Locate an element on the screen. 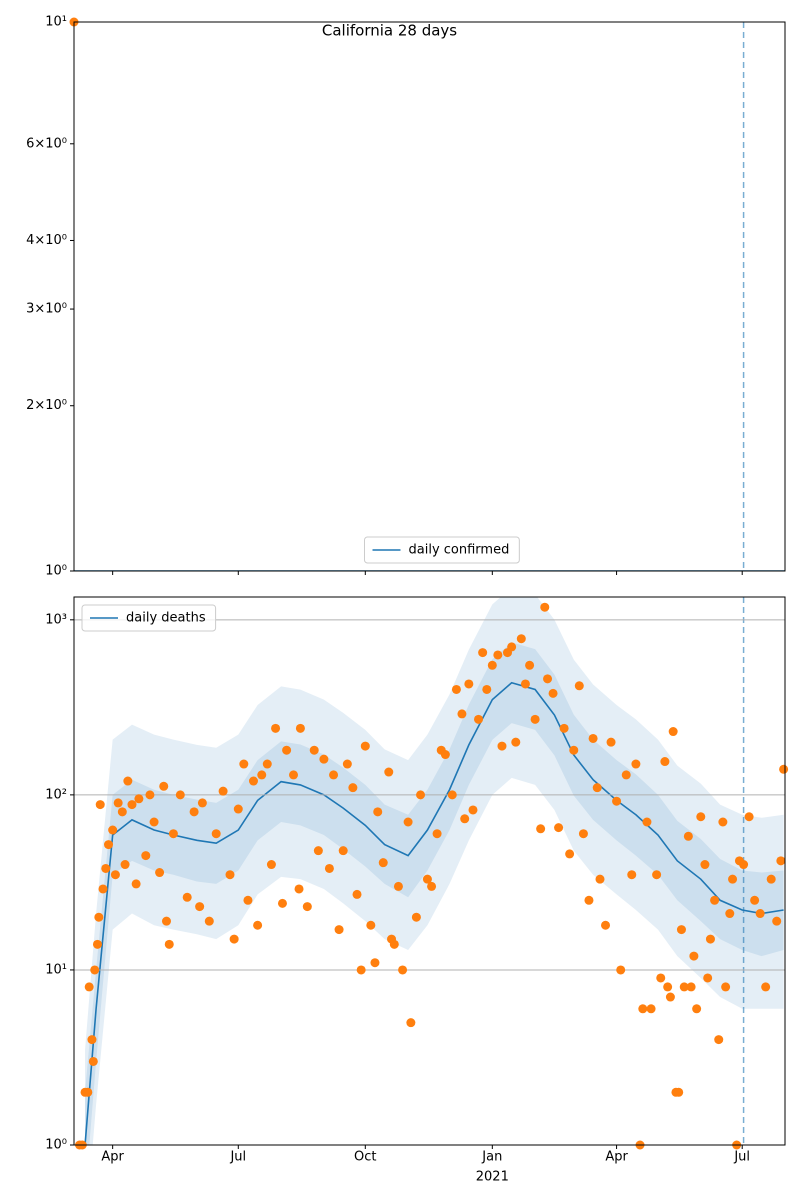 This screenshot has height=1200, width=800. chart-title: California 28 days is located at coordinates (389, 31).